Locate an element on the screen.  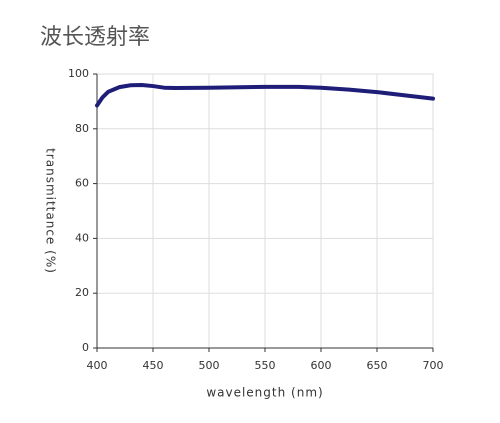
x-tick-label: 650 is located at coordinates (377, 365).